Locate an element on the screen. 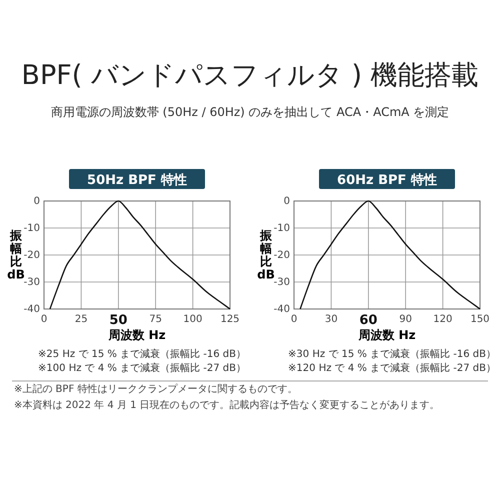 This screenshot has width=500, height=500. x-tick-label: 120 is located at coordinates (442, 320).